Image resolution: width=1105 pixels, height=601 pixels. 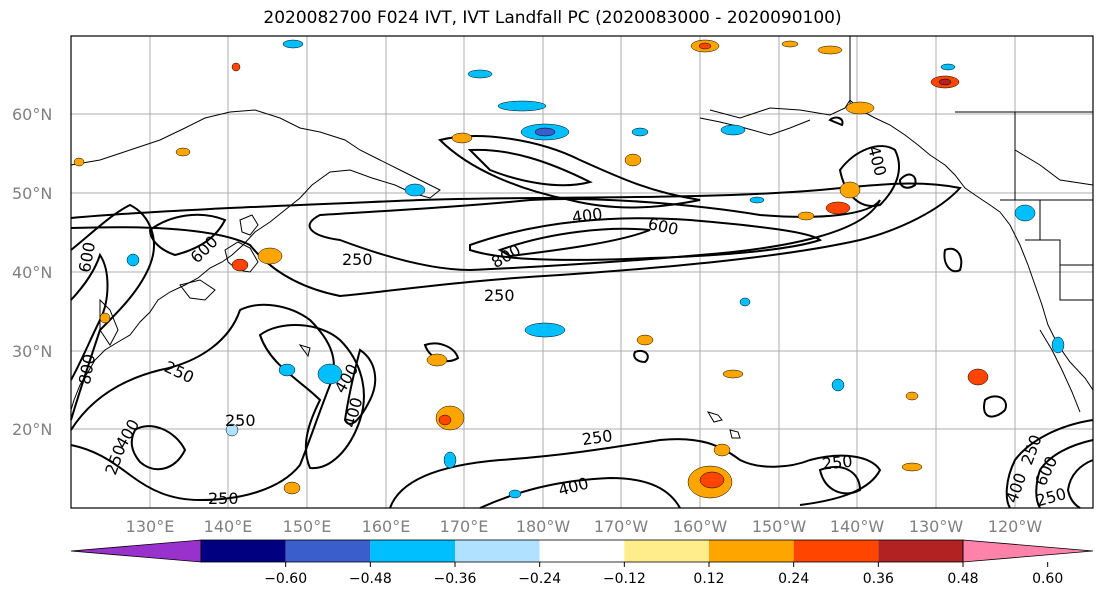 What do you see at coordinates (700, 526) in the screenshot?
I see `lon-label: 160°W` at bounding box center [700, 526].